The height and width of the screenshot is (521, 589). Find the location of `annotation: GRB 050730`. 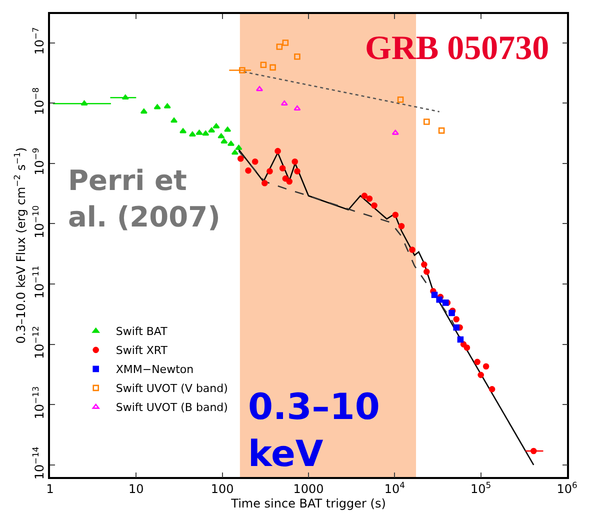

annotation: GRB 050730 is located at coordinates (457, 48).